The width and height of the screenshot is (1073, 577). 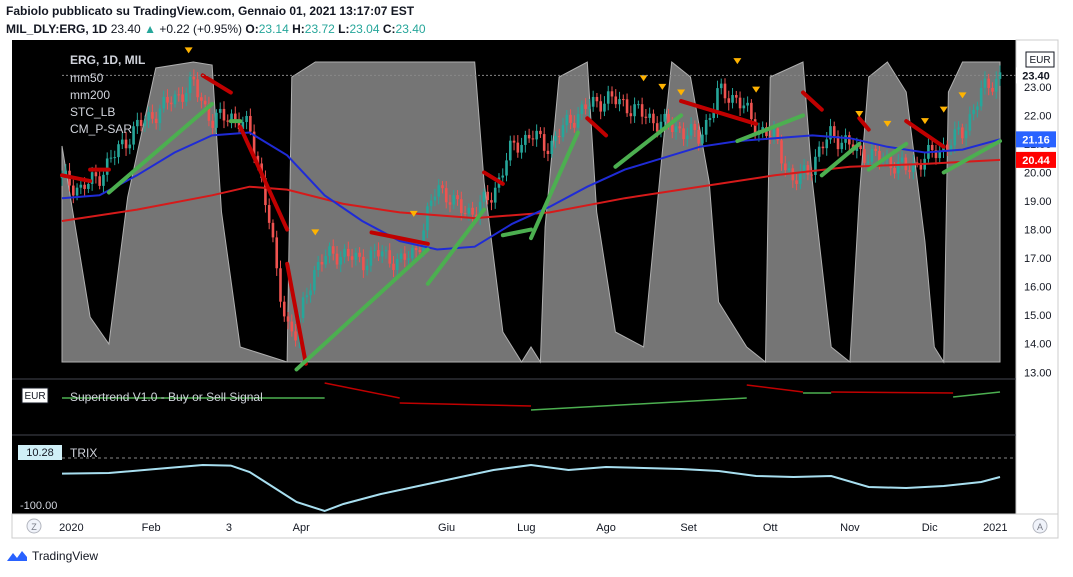 What do you see at coordinates (1039, 60) in the screenshot?
I see `currency-badge: EUR` at bounding box center [1039, 60].